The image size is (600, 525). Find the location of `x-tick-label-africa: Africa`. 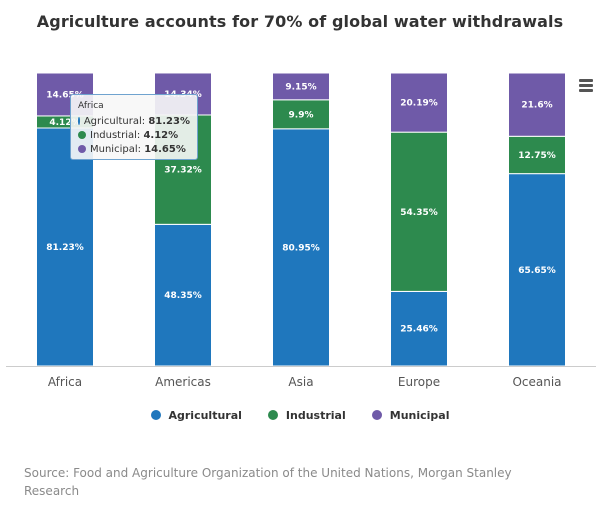

x-tick-label-africa: Africa is located at coordinates (65, 382).